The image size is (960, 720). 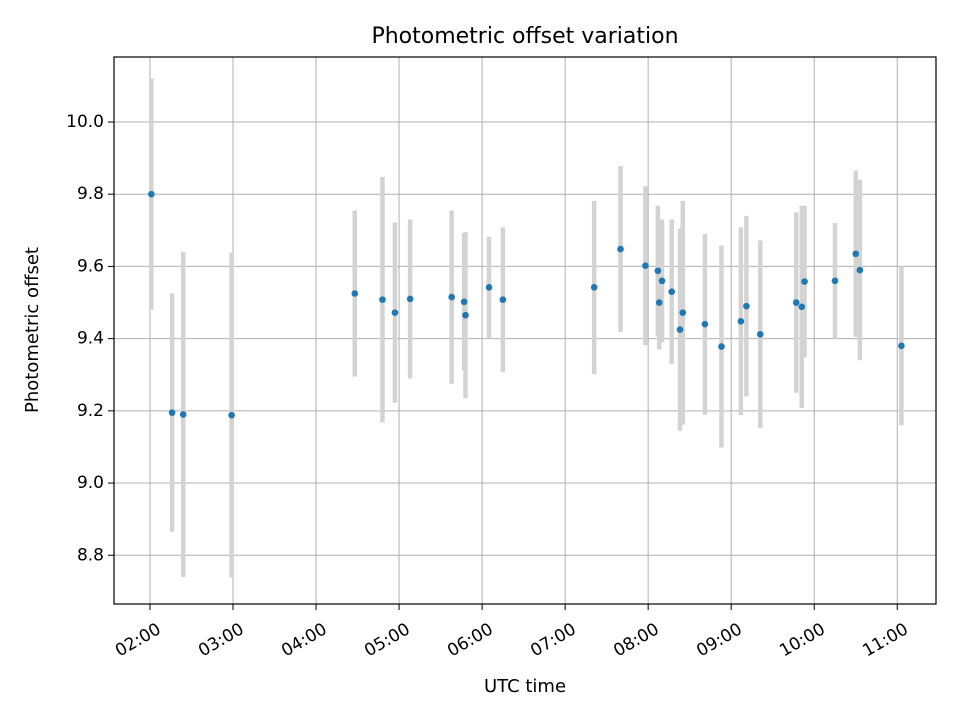 I want to click on chart-title: Photometric offset variation, so click(x=524, y=36).